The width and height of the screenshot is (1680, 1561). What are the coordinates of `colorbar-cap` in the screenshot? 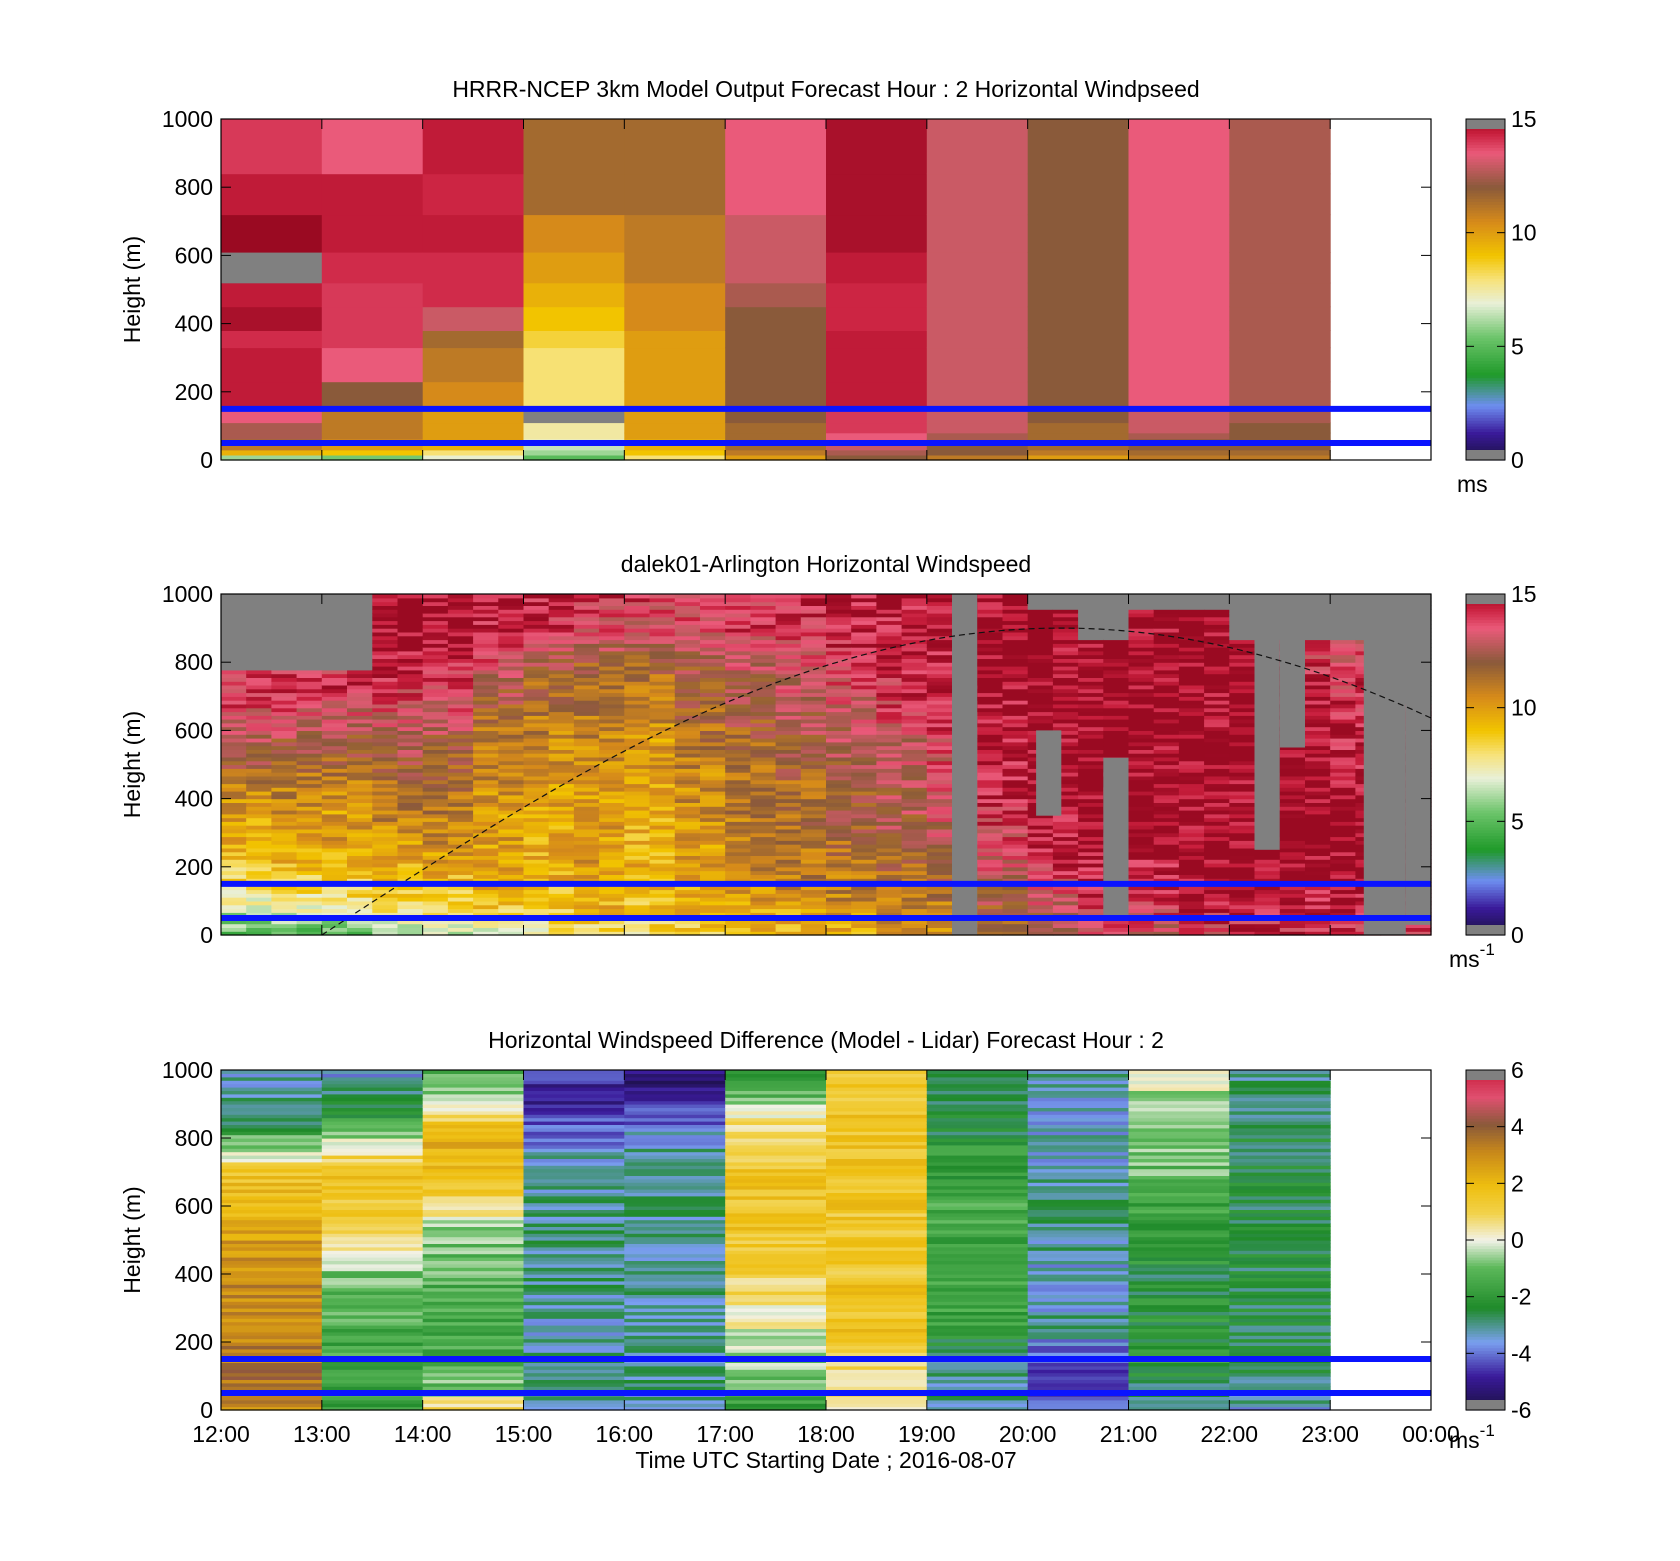 It's located at (1485, 599).